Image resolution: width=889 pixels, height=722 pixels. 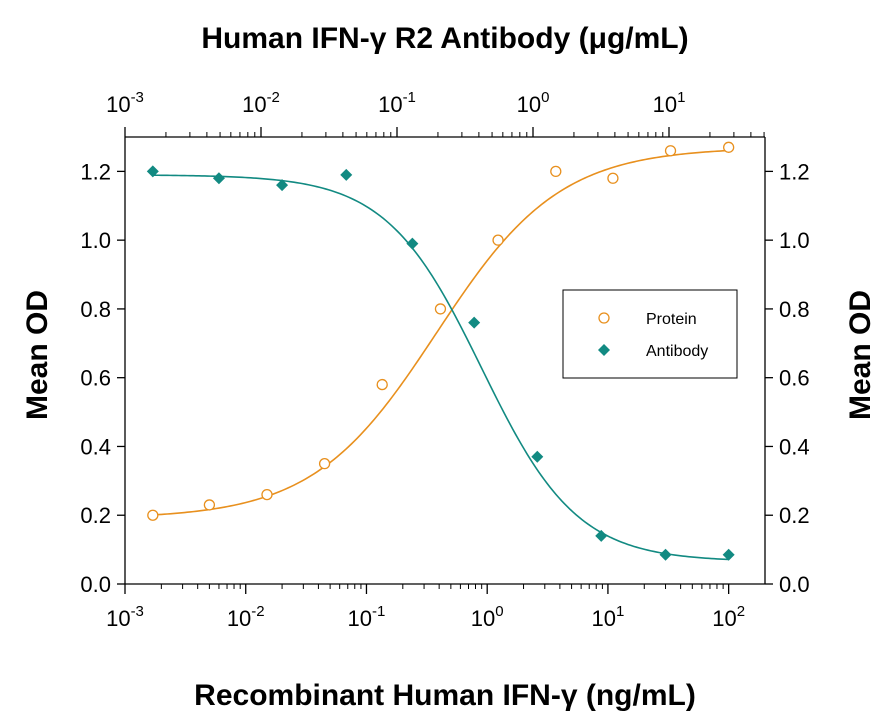 I want to click on legend-box, so click(x=650, y=334).